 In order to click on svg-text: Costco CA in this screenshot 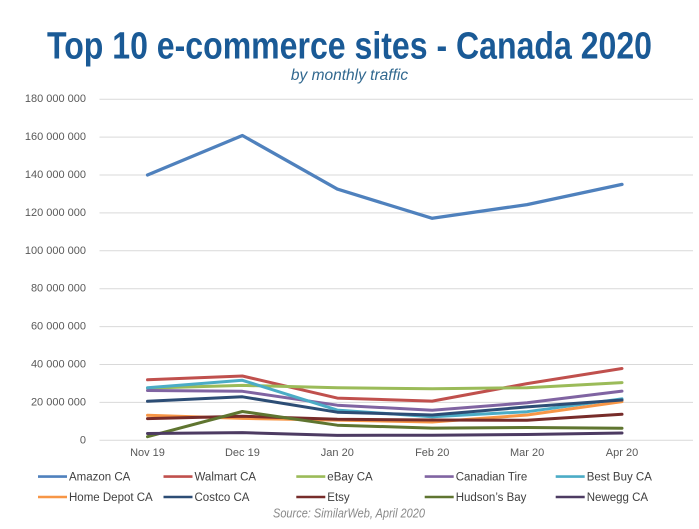, I will do `click(222, 498)`.